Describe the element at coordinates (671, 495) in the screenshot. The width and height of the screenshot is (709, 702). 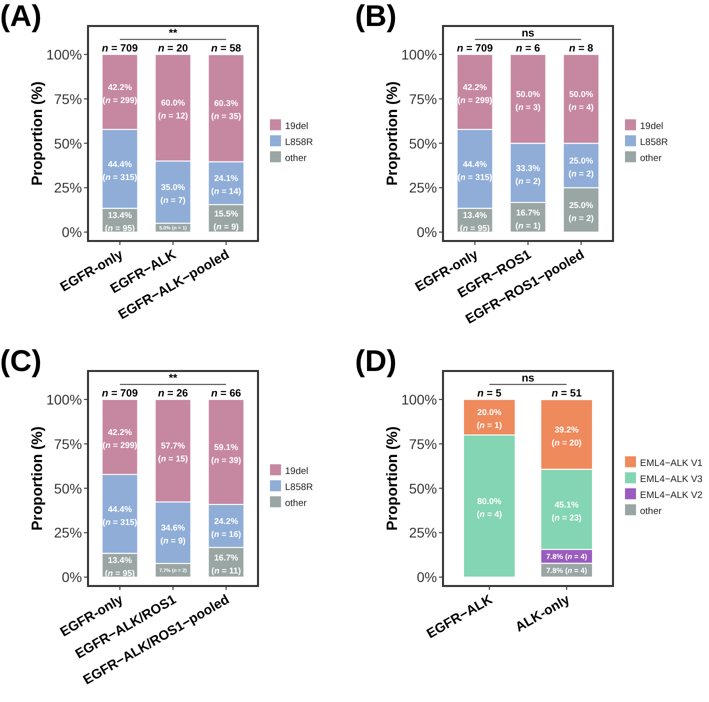
I see `legend-label: EML4−ALK V2` at that location.